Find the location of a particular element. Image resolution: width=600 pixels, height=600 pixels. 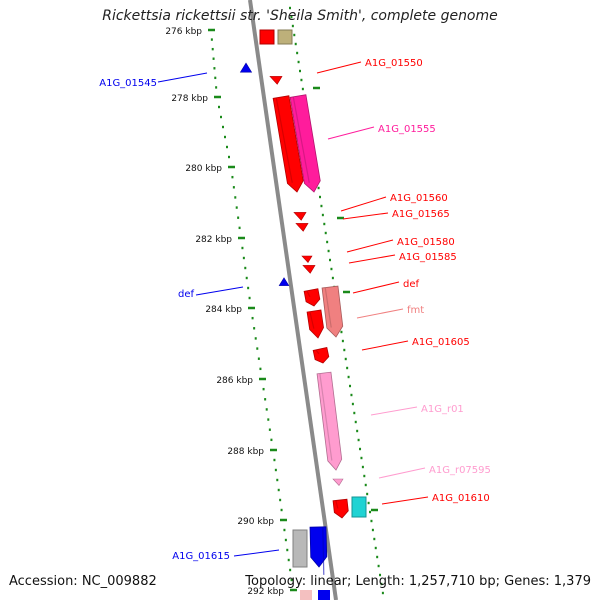

gene-a1g-01585-arrow is located at coordinates (309, 269).